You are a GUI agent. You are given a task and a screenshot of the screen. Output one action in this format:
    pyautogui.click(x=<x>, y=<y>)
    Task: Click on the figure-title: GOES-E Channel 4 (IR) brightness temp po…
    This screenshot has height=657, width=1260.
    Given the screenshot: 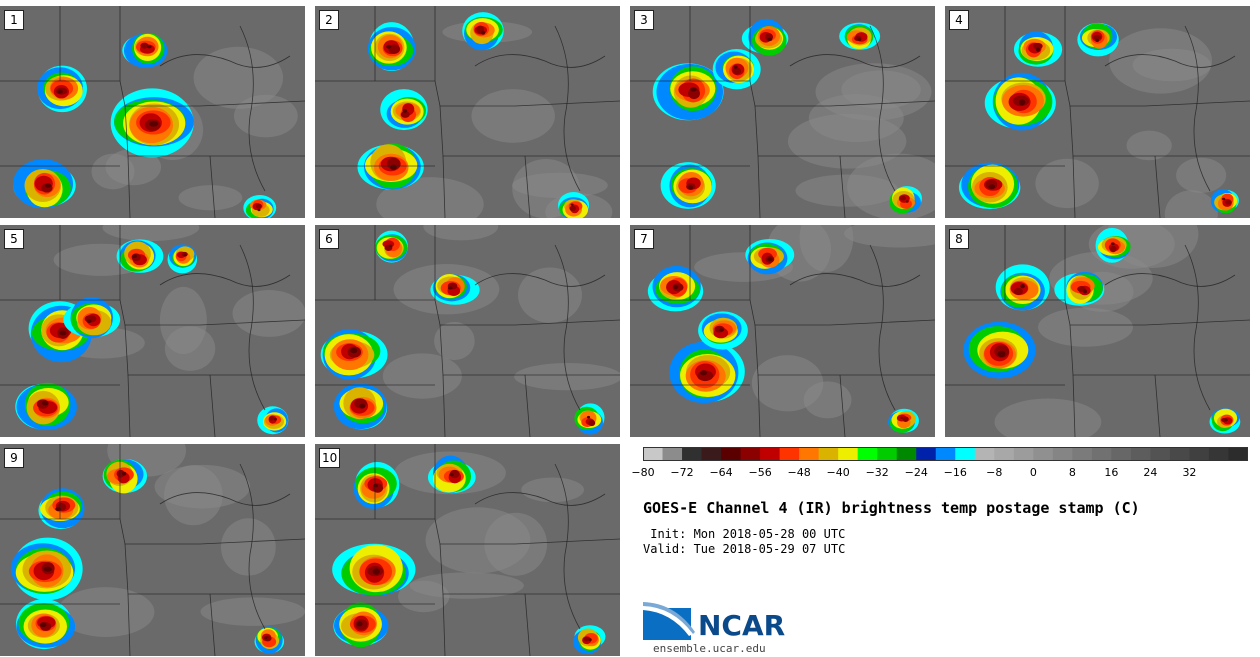 What is the action you would take?
    pyautogui.click(x=891, y=508)
    